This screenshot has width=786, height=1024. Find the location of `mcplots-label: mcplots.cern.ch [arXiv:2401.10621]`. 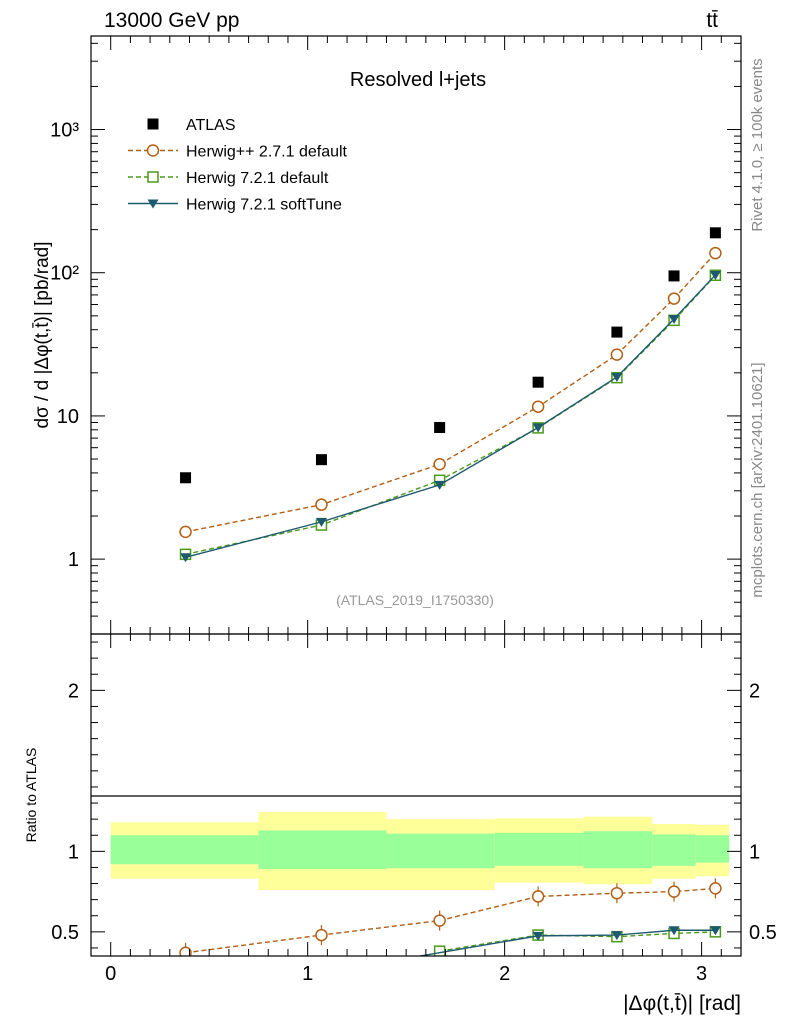

mcplots-label: mcplots.cern.ch [arXiv:2401.10621] is located at coordinates (757, 479).